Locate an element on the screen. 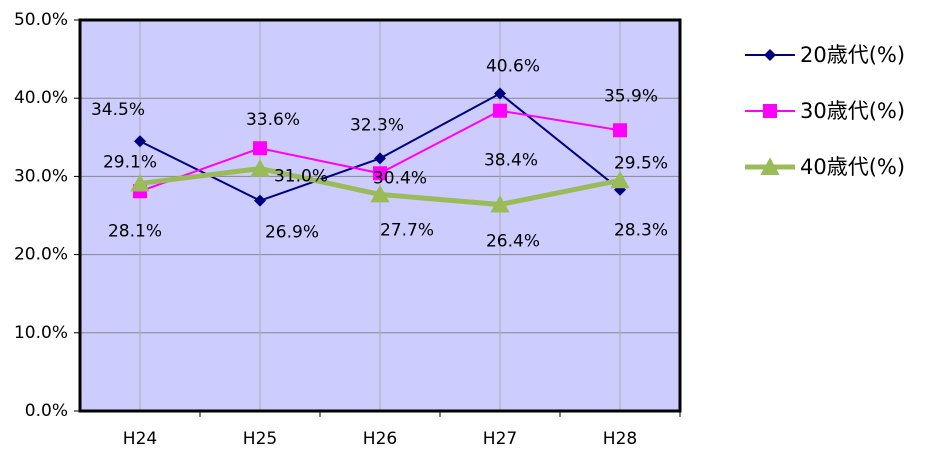 The width and height of the screenshot is (938, 450). data-label: 33.6% is located at coordinates (273, 120).